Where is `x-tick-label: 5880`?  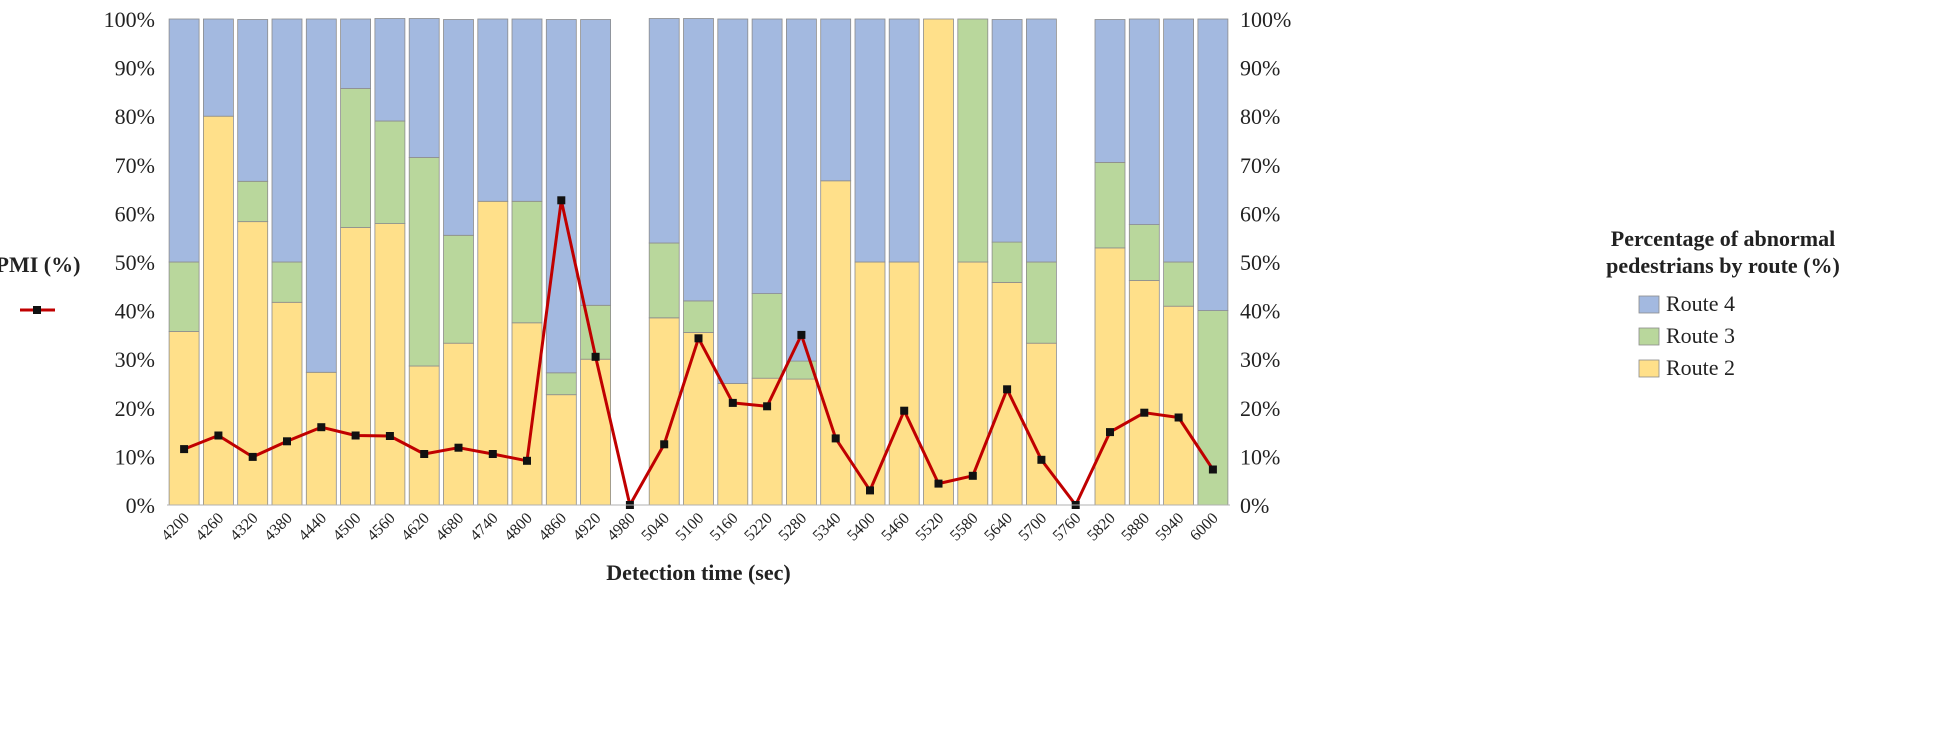
x-tick-label: 5880 is located at coordinates (1135, 527).